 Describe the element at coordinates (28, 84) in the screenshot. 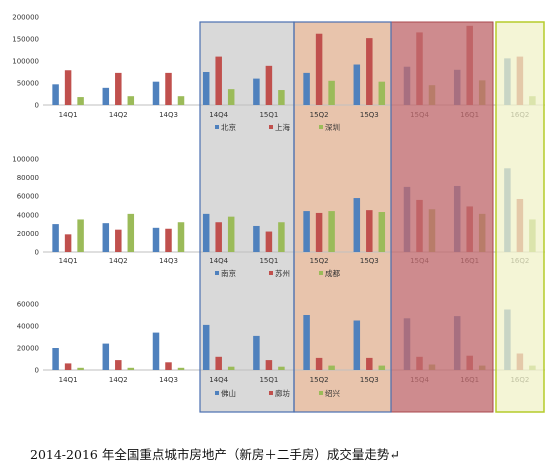

I see `y-tick-label: 50000` at that location.